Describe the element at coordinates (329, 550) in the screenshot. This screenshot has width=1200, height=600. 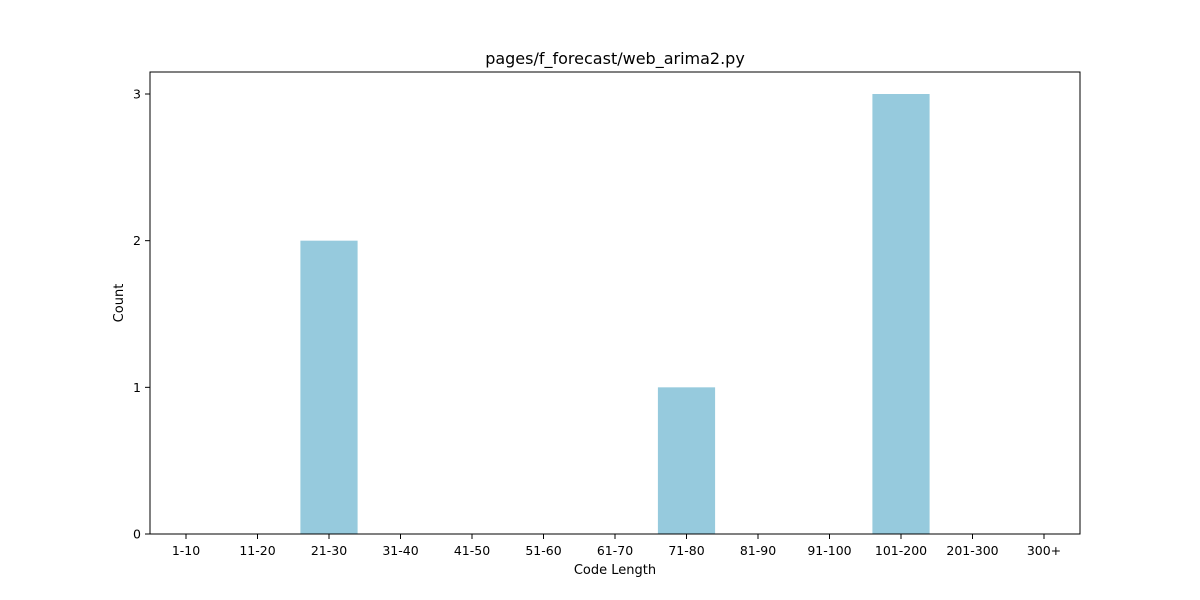
I see `x-tick-label: 21-30` at that location.